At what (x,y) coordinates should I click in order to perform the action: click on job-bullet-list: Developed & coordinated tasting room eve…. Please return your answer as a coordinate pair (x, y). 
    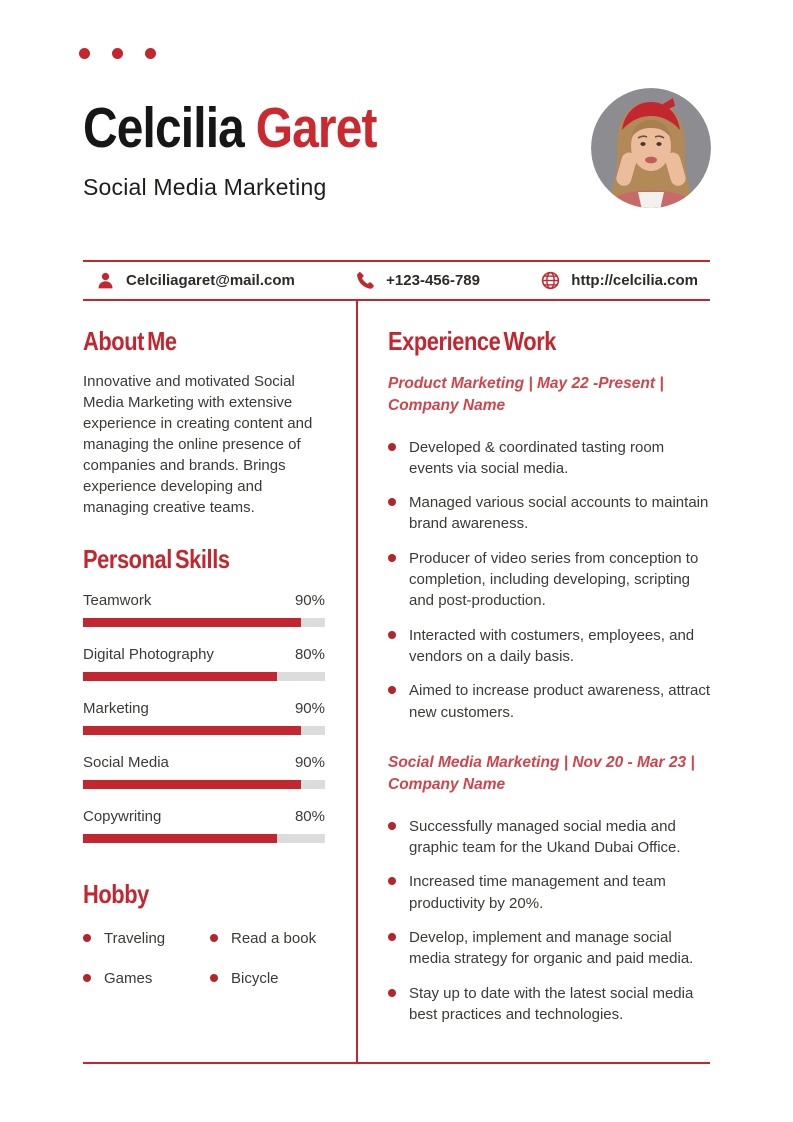
    Looking at the image, I should click on (549, 580).